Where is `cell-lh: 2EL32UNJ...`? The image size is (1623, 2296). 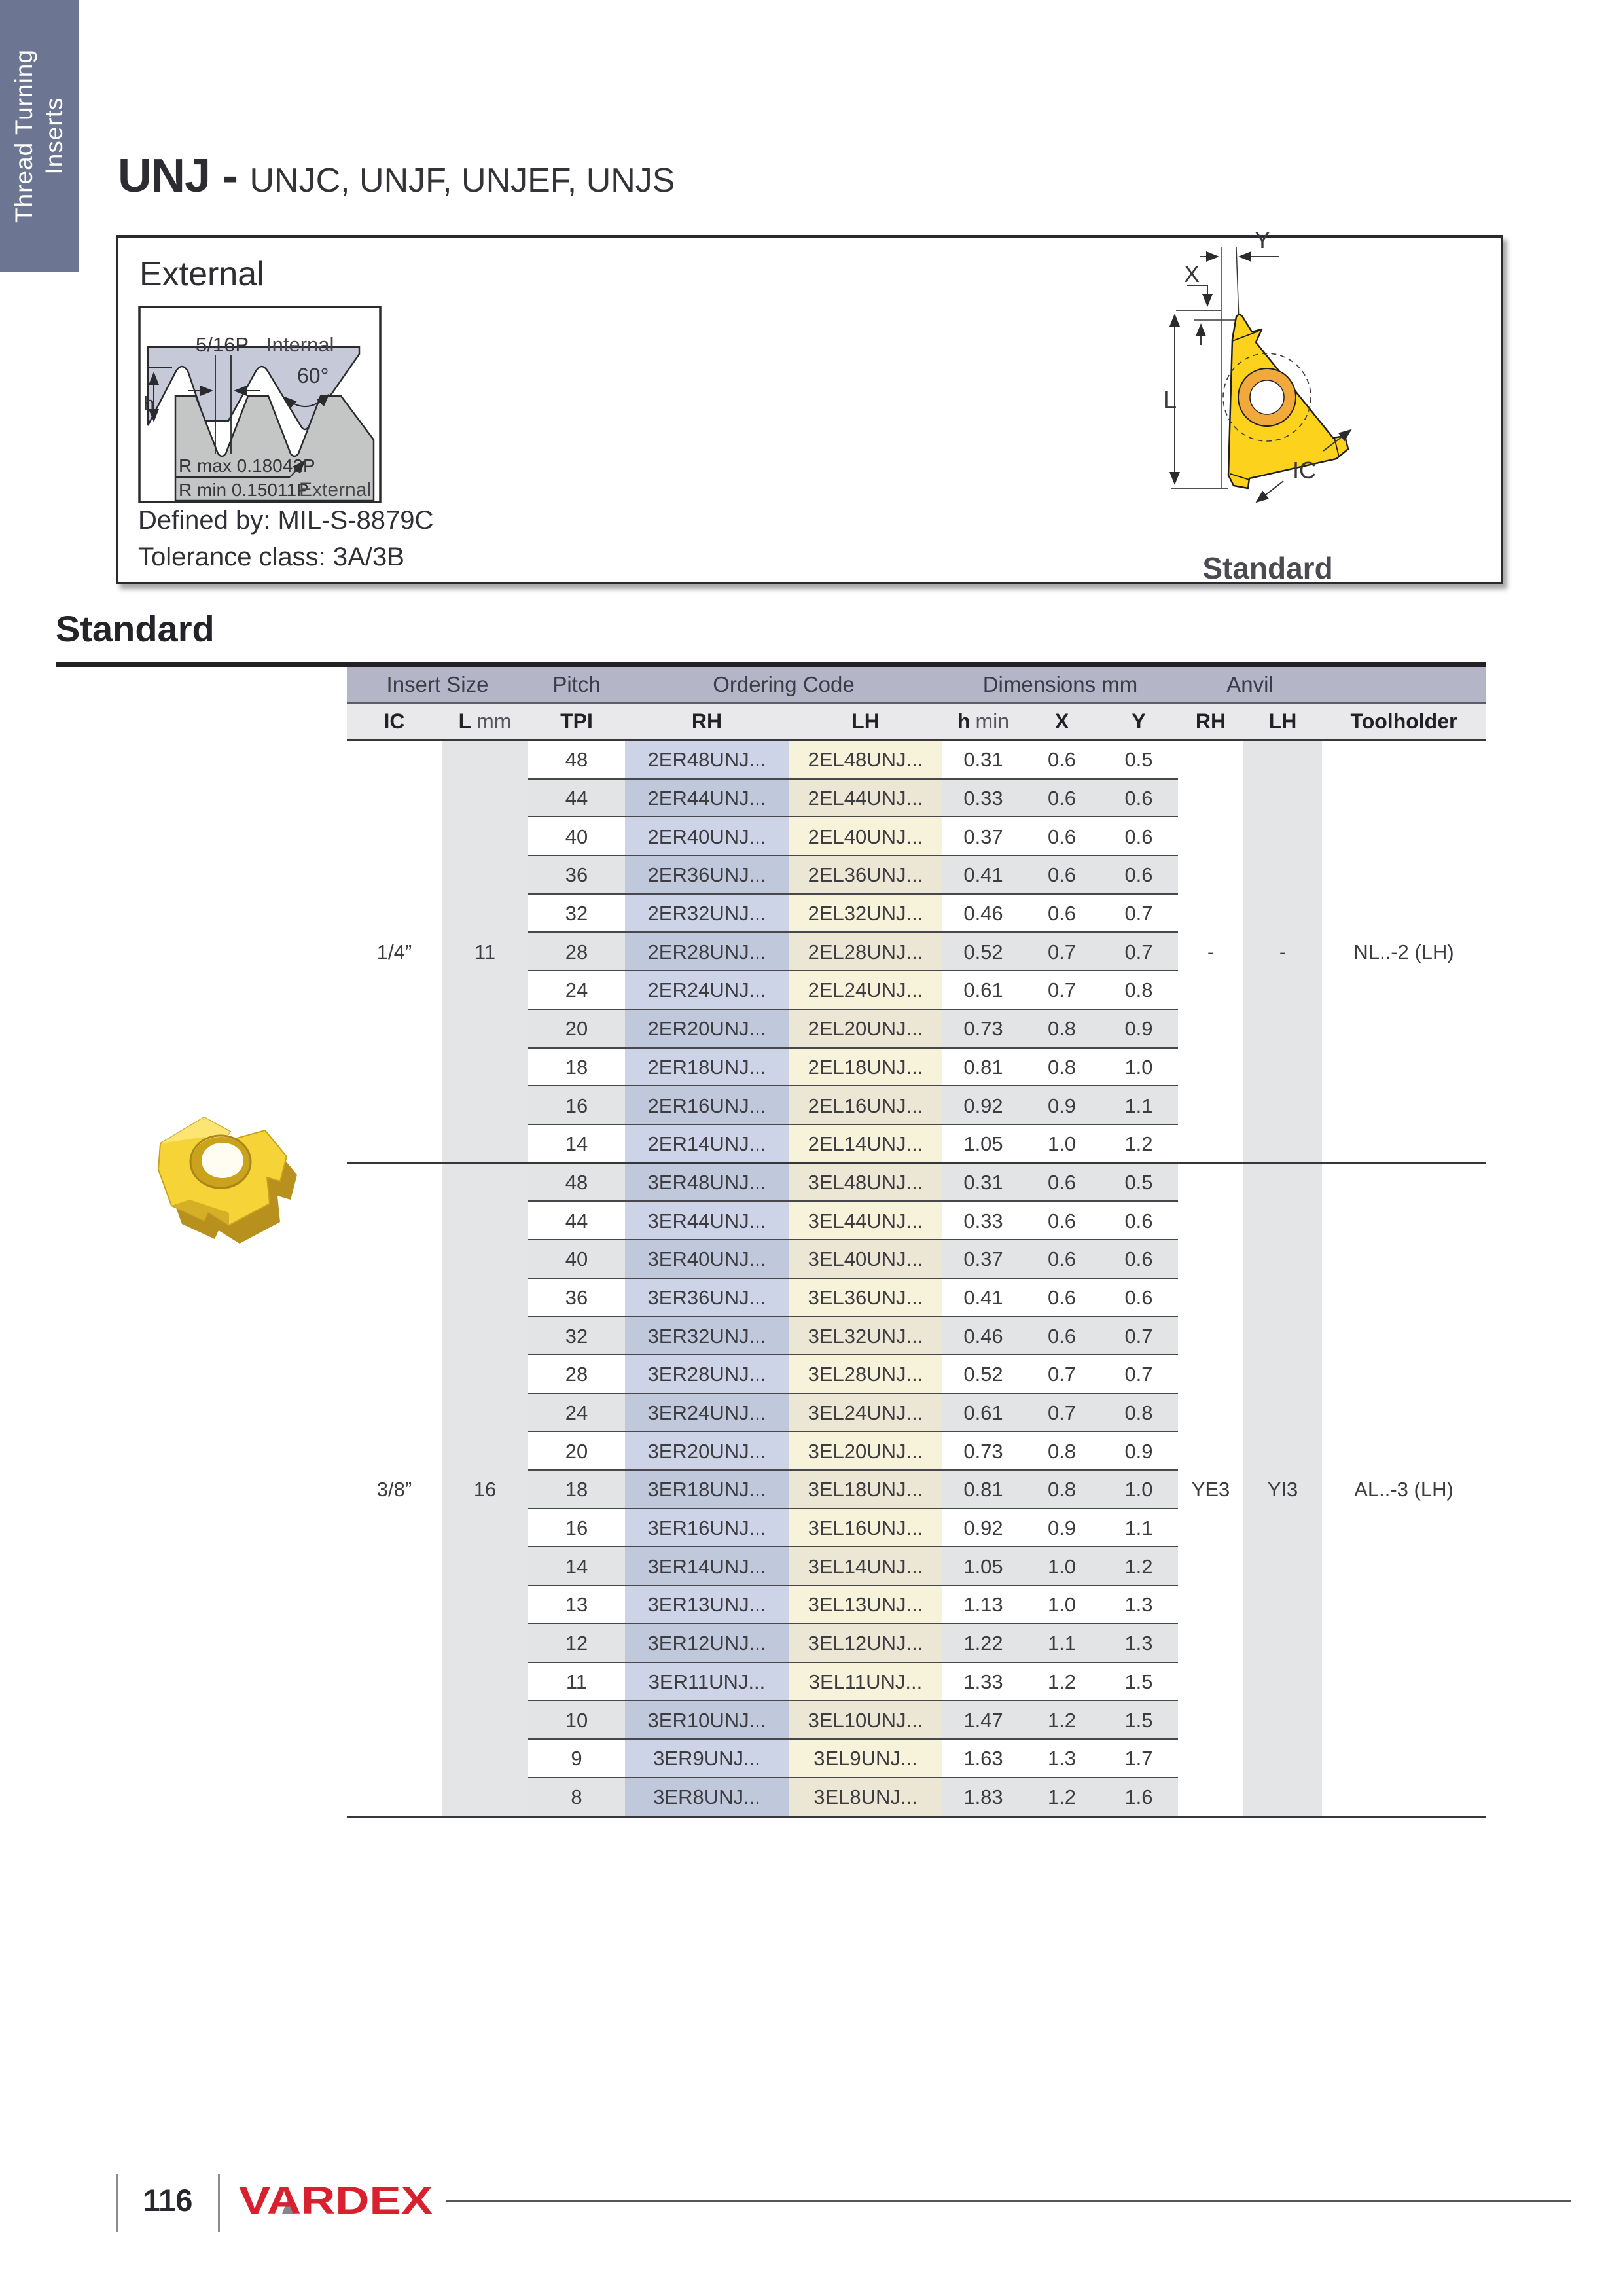 cell-lh: 2EL32UNJ... is located at coordinates (865, 913).